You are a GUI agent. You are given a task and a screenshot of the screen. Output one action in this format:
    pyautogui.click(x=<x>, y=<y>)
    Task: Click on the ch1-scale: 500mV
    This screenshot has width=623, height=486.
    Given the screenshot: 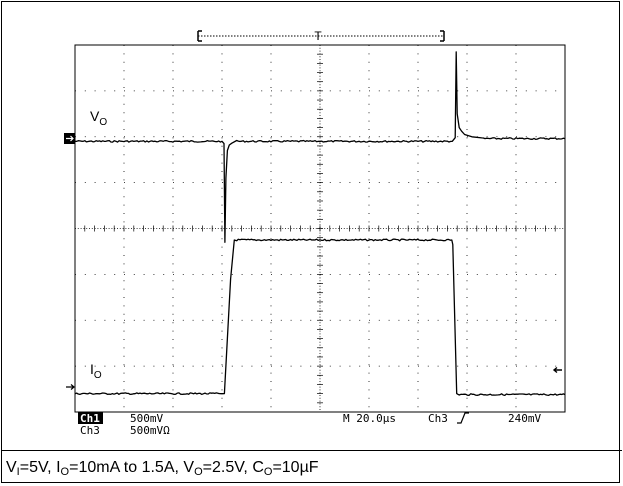 What is the action you would take?
    pyautogui.click(x=146, y=418)
    